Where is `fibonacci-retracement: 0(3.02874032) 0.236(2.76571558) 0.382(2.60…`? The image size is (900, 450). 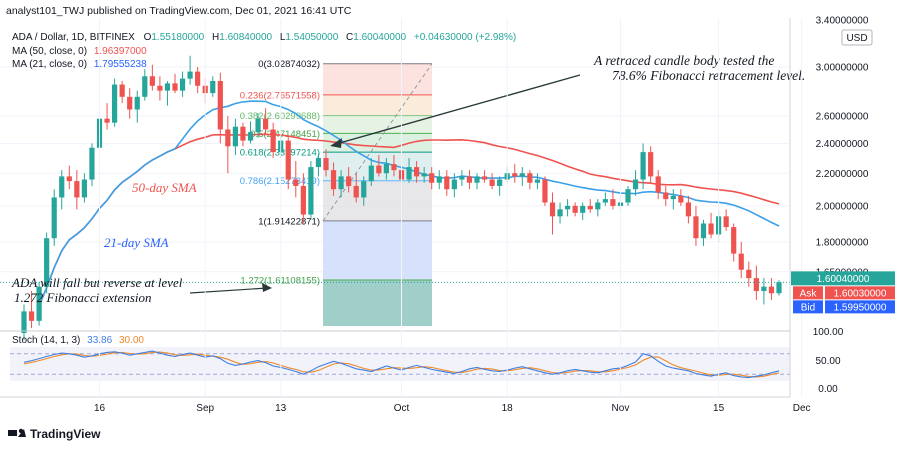 fibonacci-retracement: 0(3.02874032) 0.236(2.76571558) 0.382(2.60… is located at coordinates (336, 192).